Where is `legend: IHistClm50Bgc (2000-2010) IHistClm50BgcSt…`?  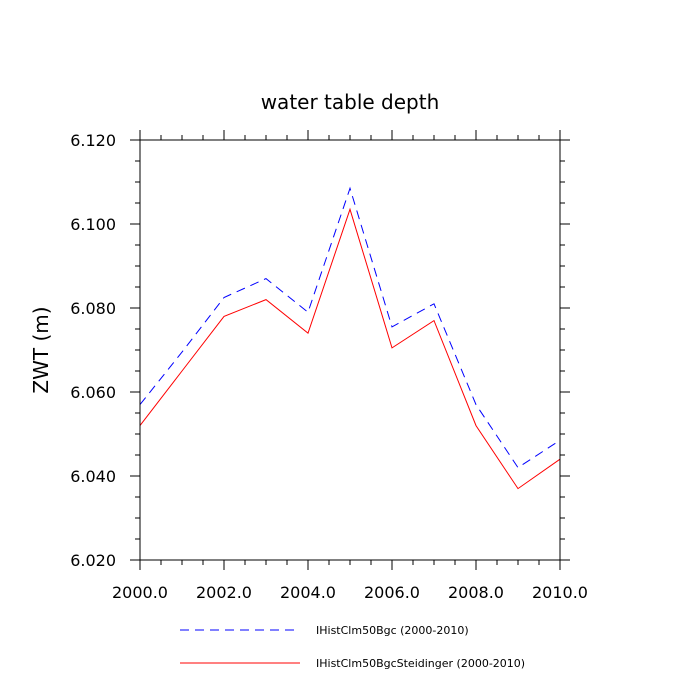
legend: IHistClm50Bgc (2000-2010) IHistClm50BgcSt… is located at coordinates (352, 647).